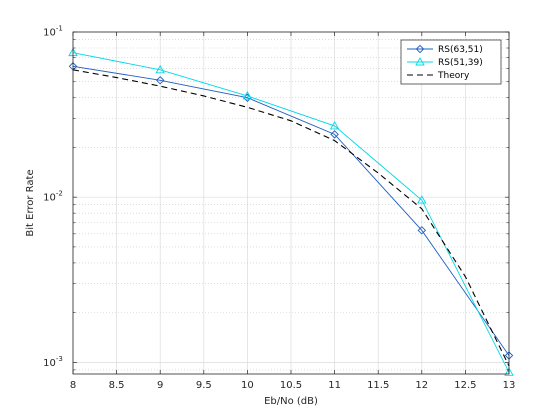 The width and height of the screenshot is (560, 420). I want to click on x-tick-label: 9.5, so click(204, 385).